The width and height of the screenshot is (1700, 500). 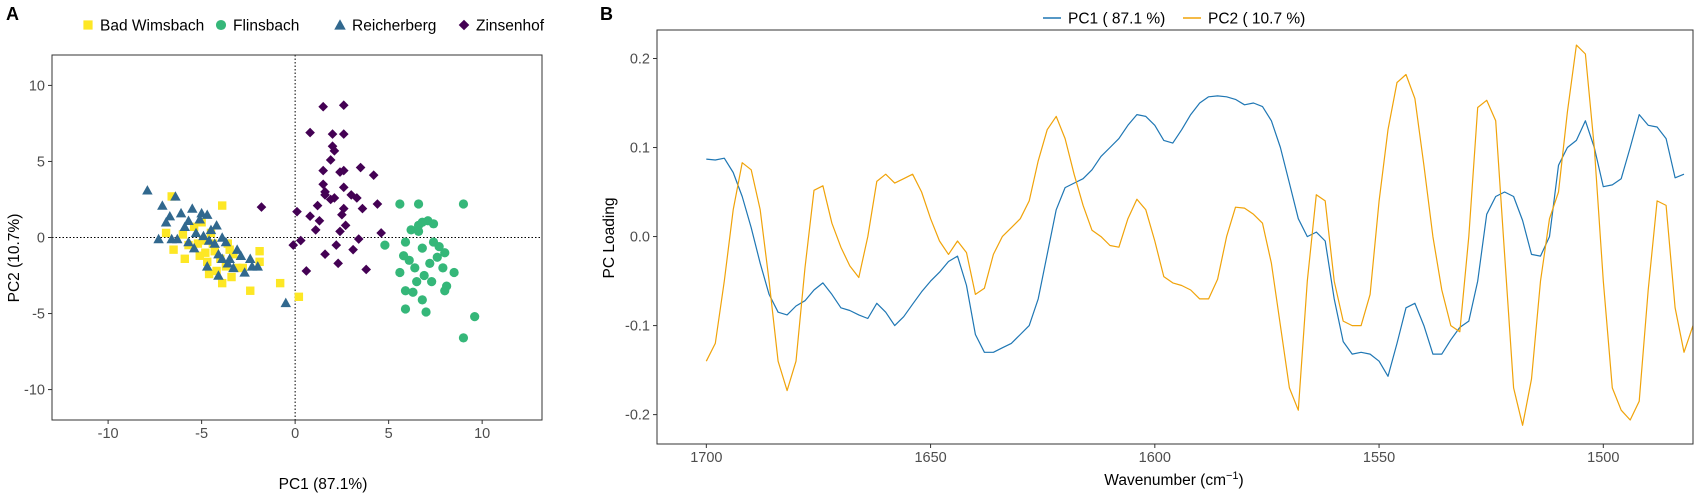 I want to click on panel-a-series-zinsenhof, so click(x=321, y=188).